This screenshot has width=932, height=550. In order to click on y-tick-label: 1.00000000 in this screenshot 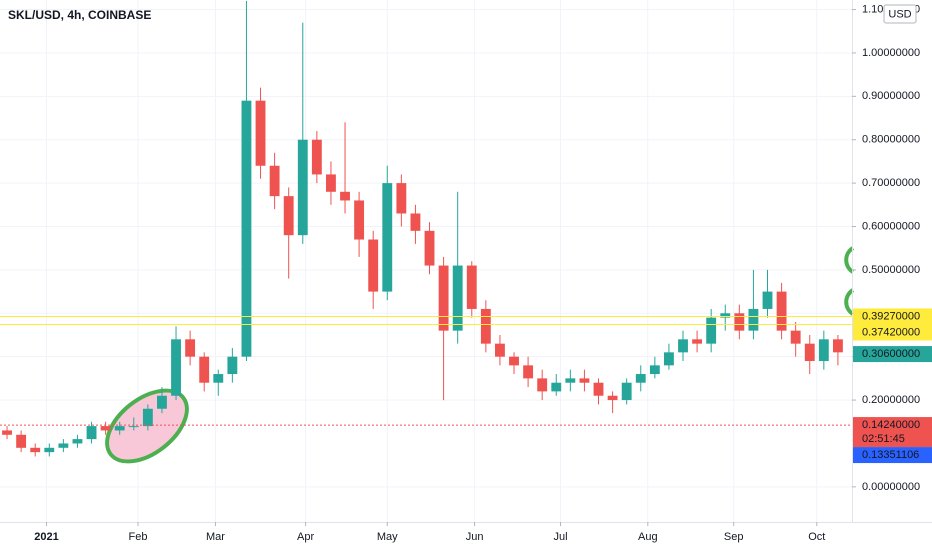, I will do `click(891, 53)`.